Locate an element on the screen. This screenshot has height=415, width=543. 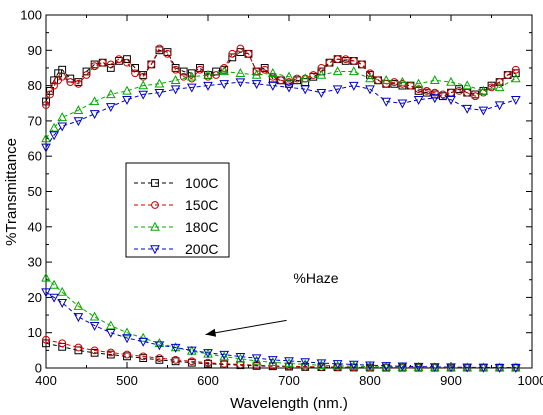
legend-label-200c: 200C is located at coordinates (201, 249).